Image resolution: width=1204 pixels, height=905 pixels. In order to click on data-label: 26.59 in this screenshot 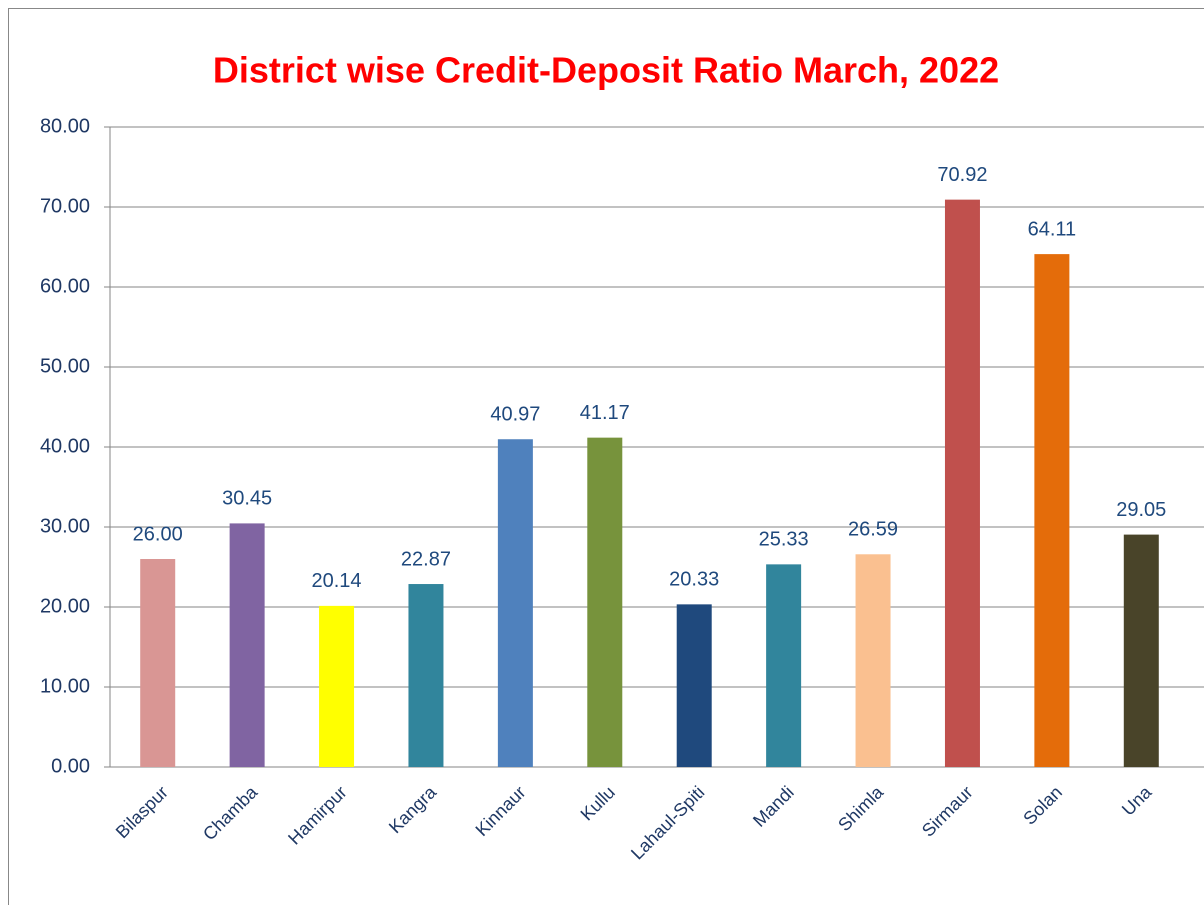, I will do `click(873, 530)`.